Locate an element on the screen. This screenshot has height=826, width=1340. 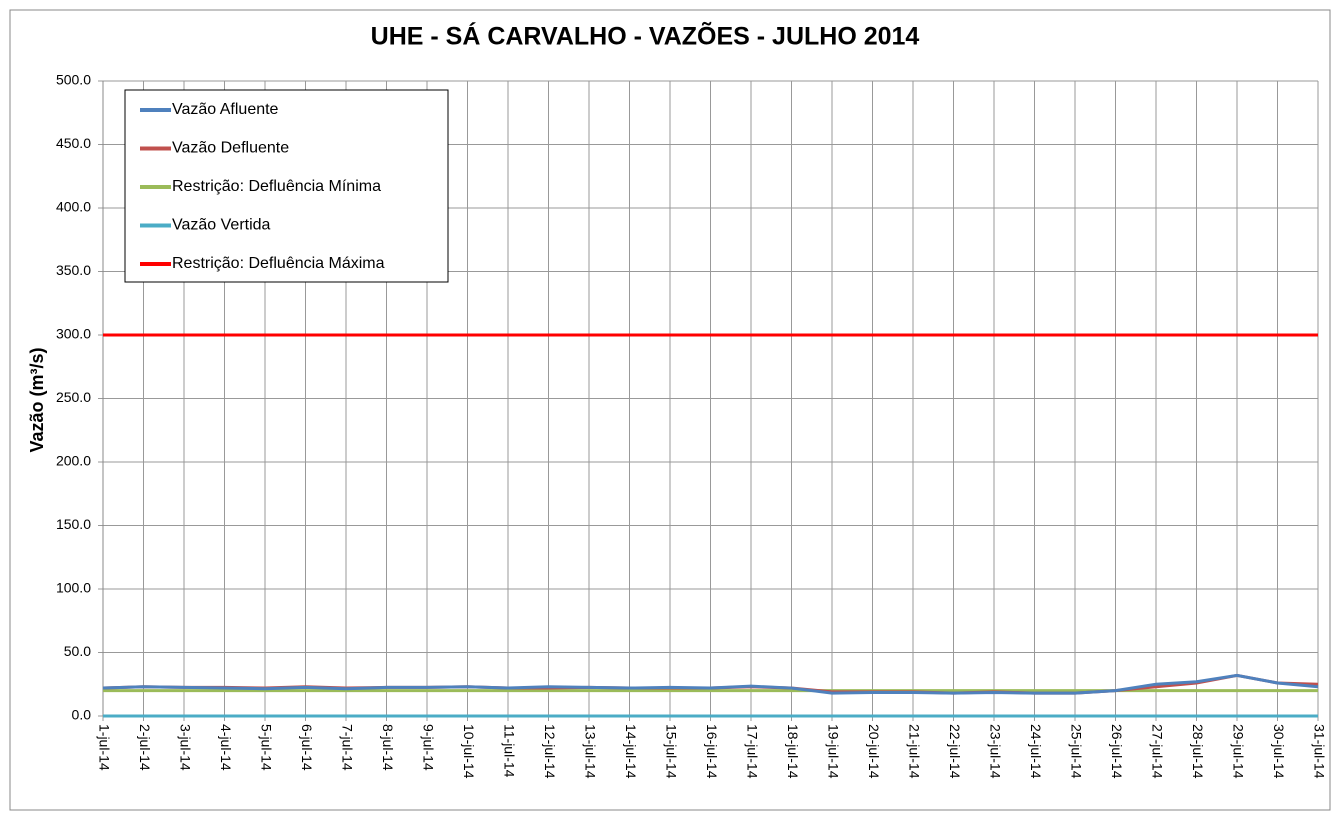
x-tick-label: 22-jul-14 is located at coordinates (955, 751).